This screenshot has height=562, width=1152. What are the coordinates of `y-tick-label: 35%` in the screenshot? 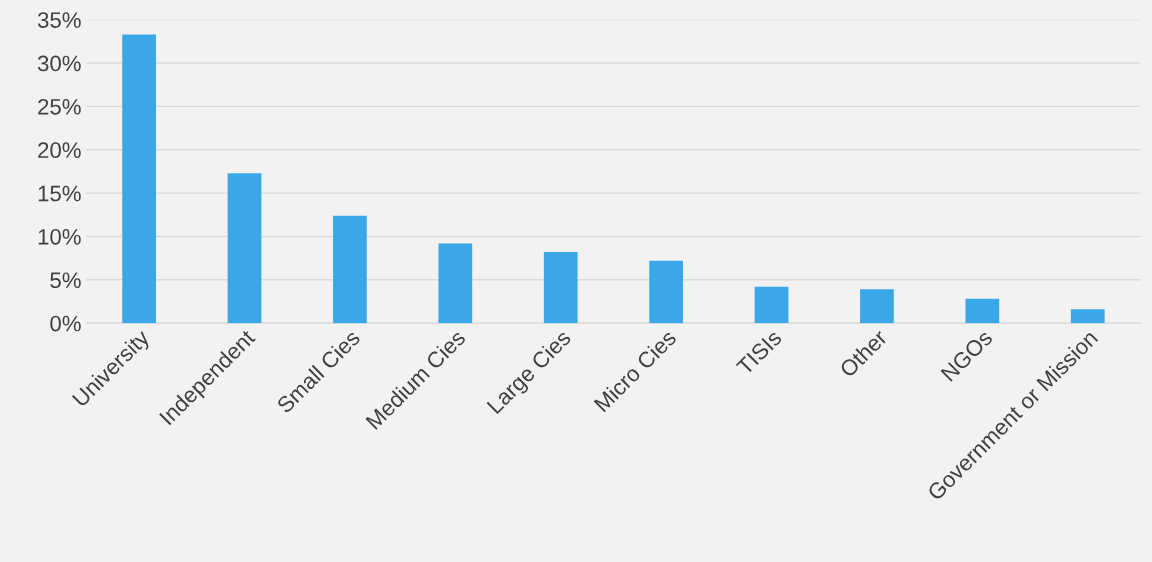 It's located at (59, 20).